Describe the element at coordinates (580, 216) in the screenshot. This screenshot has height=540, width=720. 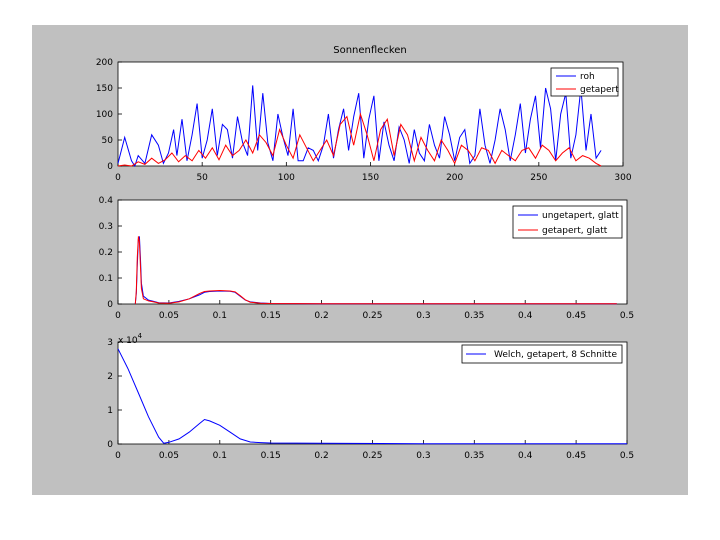
I see `legend-label-ungetapert: ungetapert, glatt` at that location.